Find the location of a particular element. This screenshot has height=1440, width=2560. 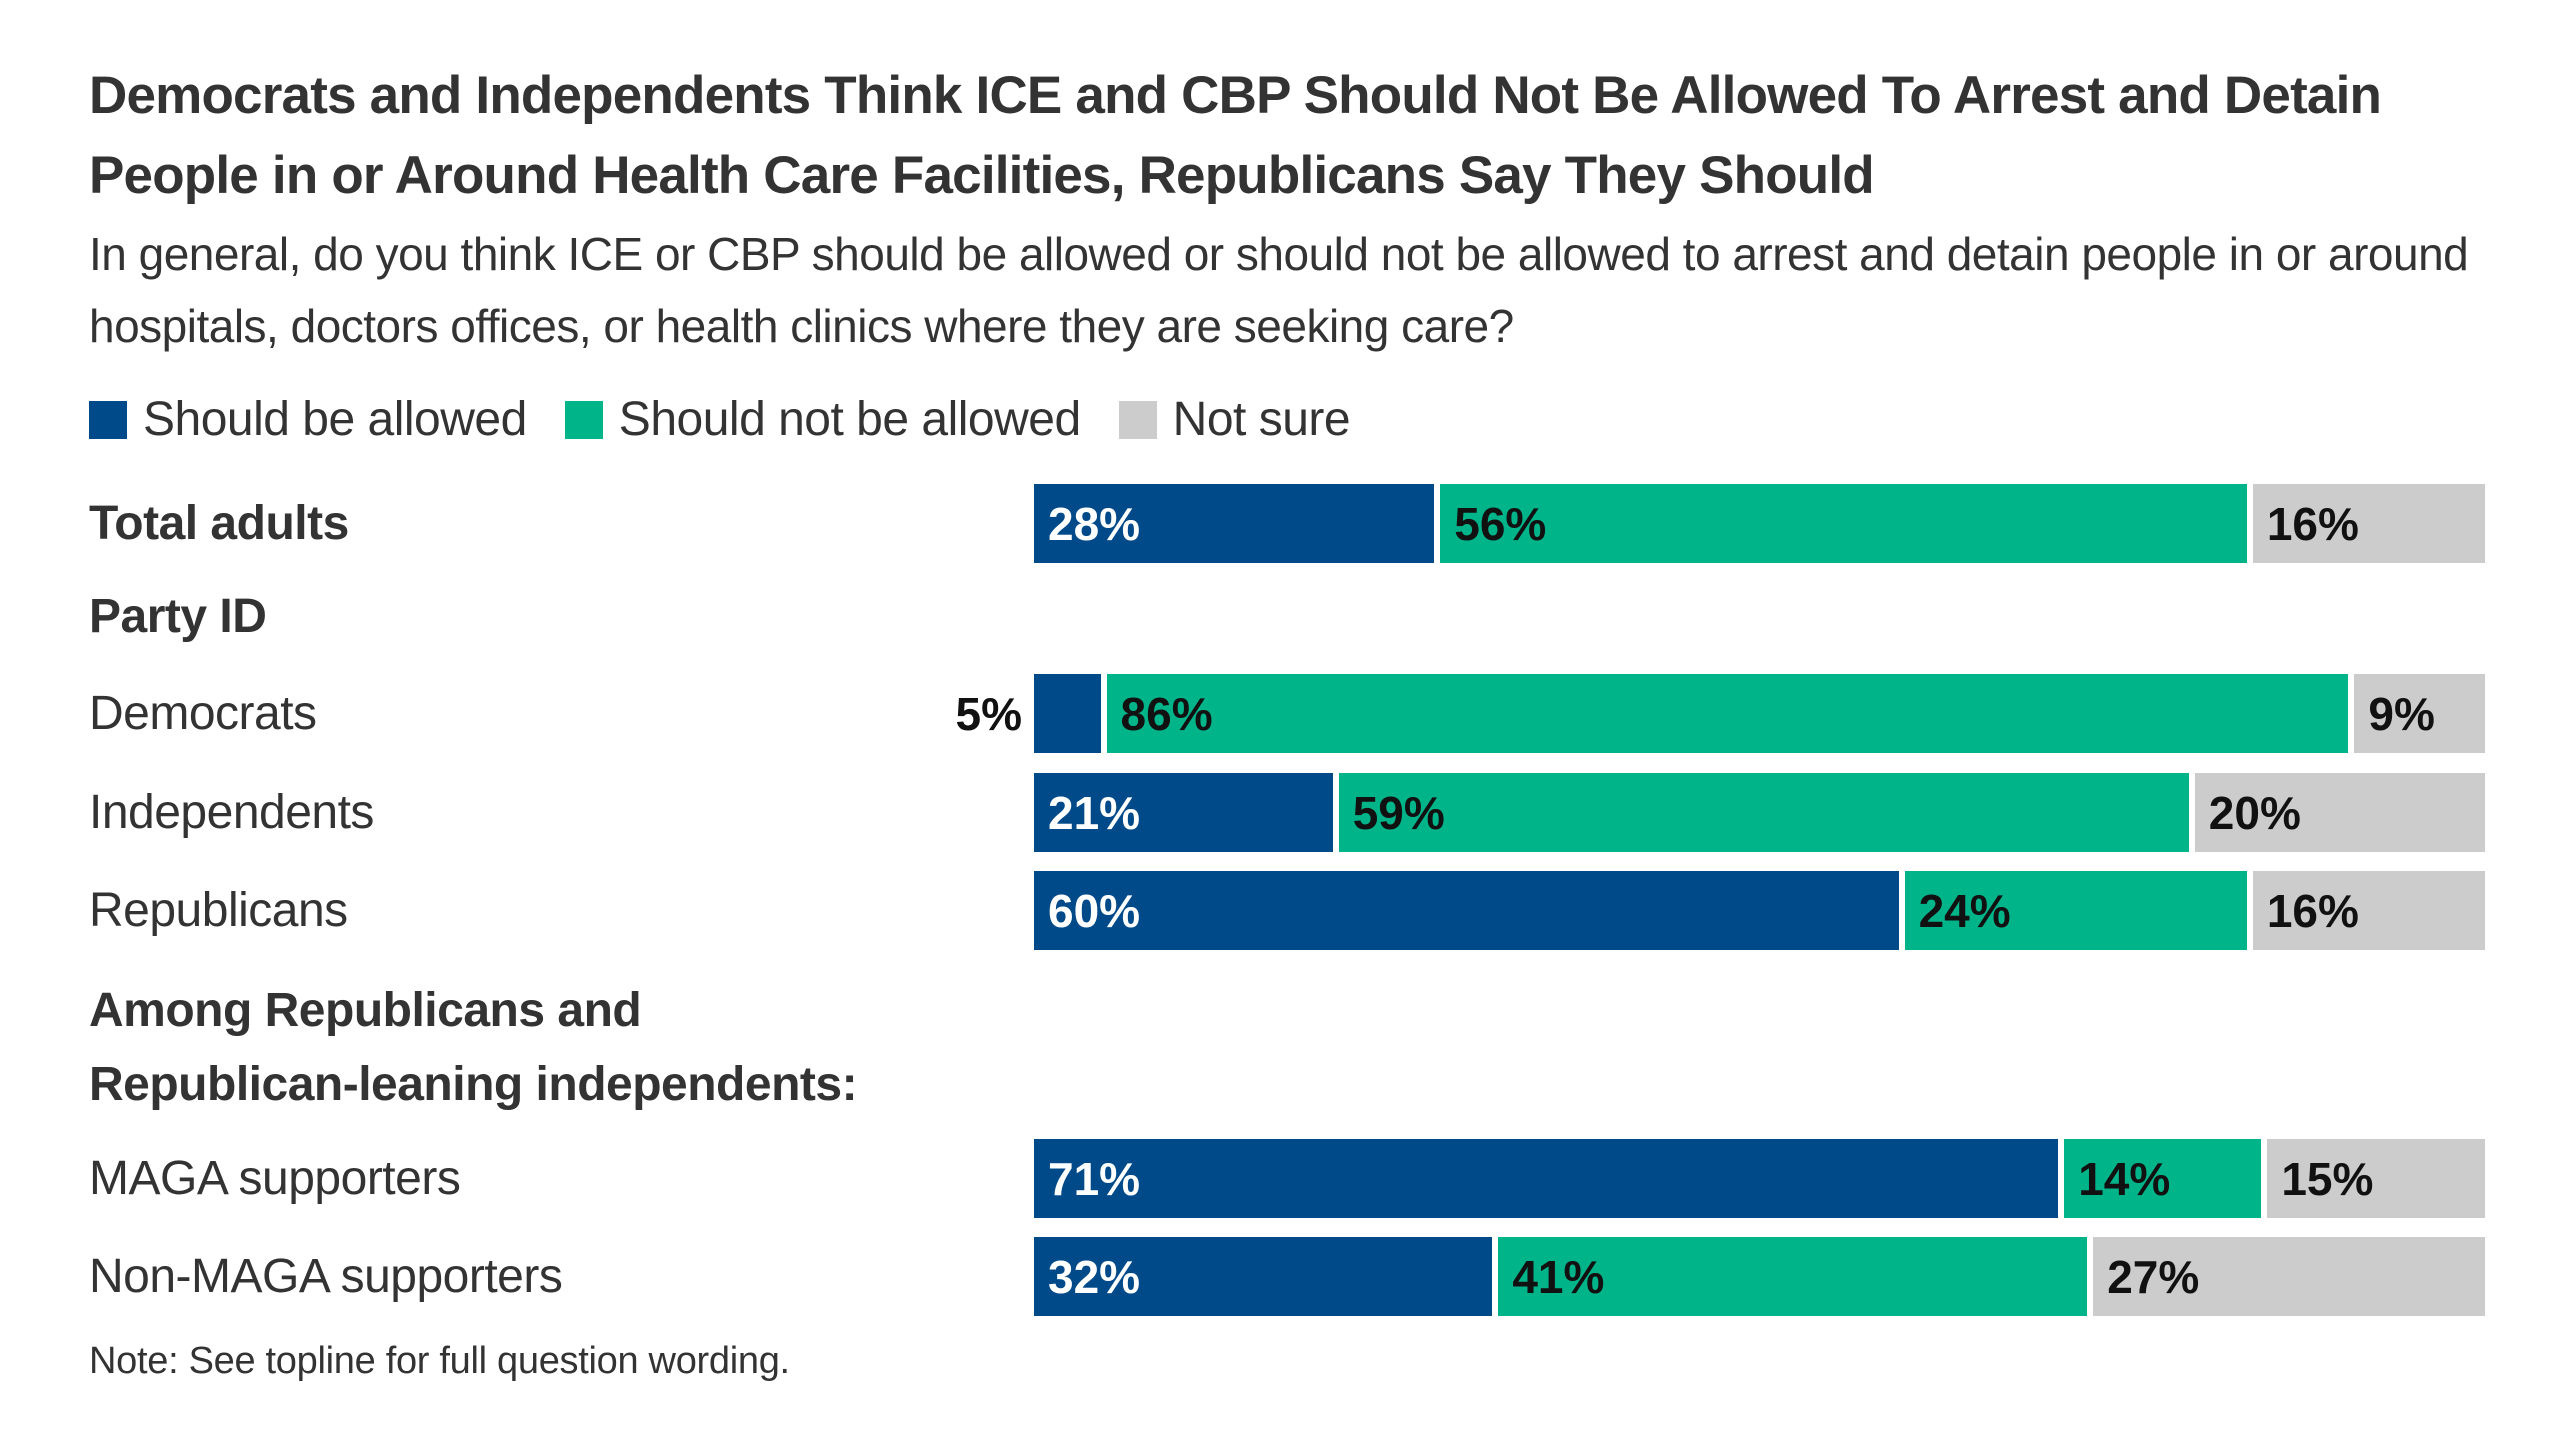

row-label: MAGA supporters is located at coordinates (275, 1178).